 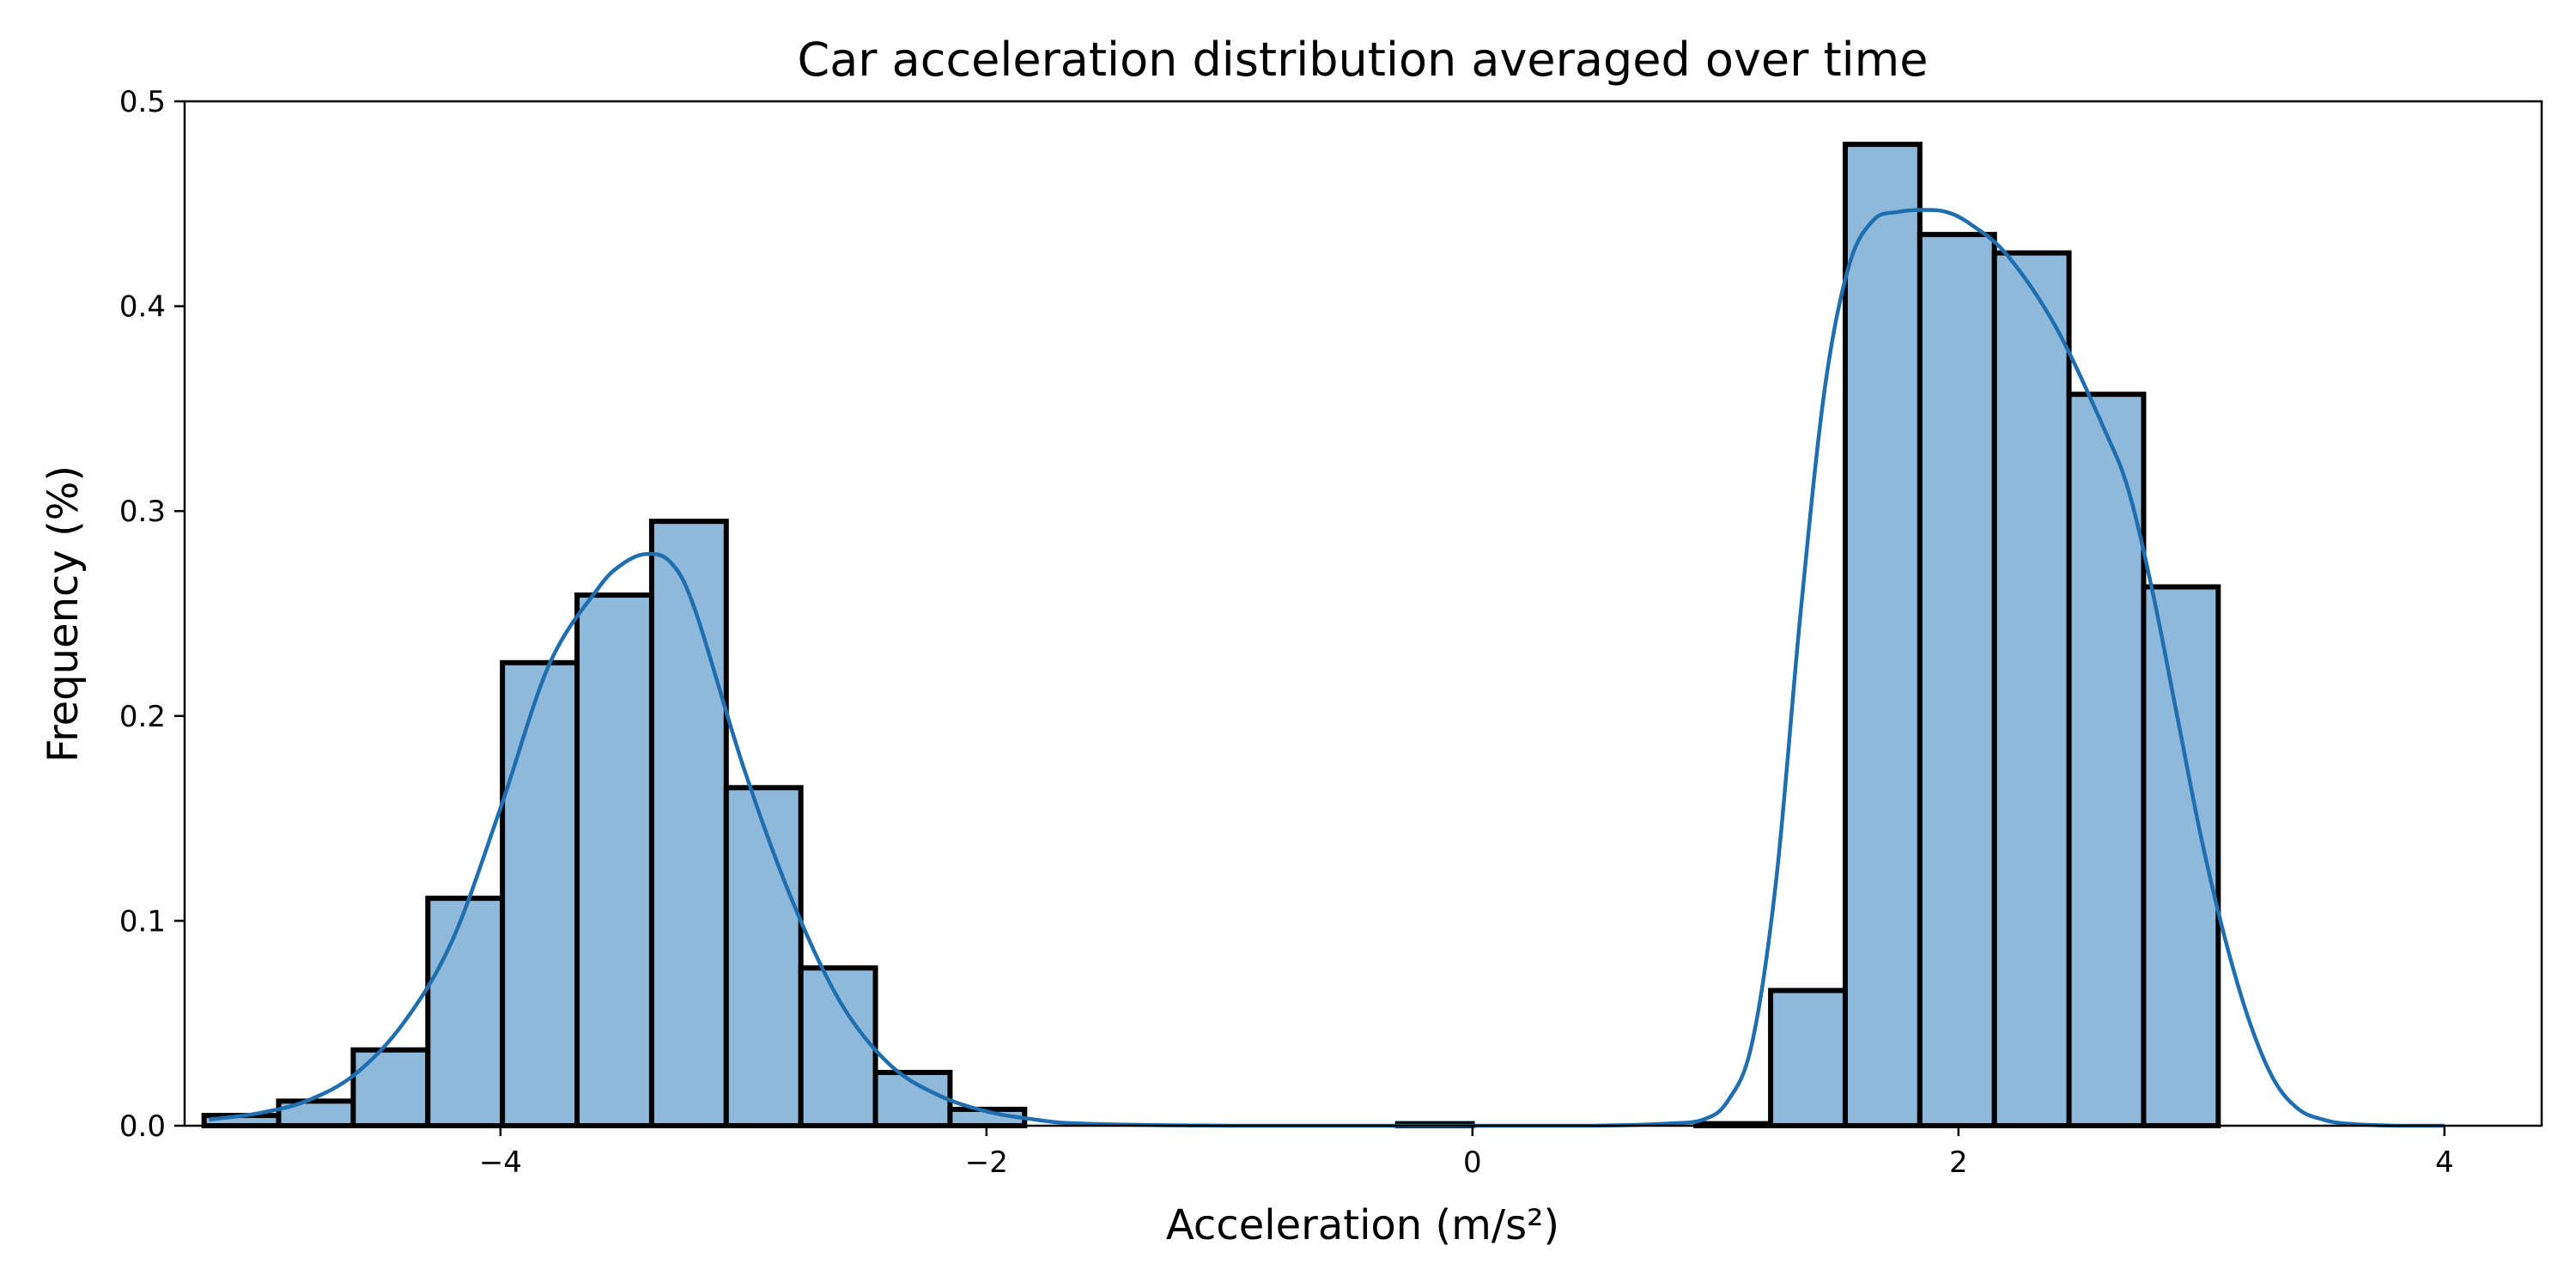 I want to click on x-axis: −4 −2 0 2 4, so click(x=1466, y=1153).